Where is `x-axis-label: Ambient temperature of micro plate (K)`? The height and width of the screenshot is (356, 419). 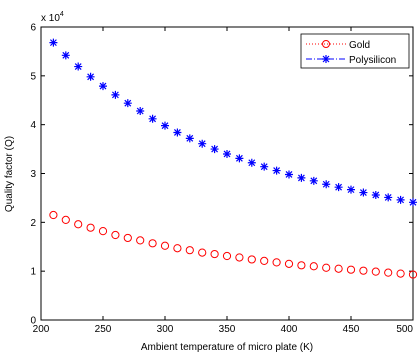
x-axis-label: Ambient temperature of micro plate (K) is located at coordinates (227, 347).